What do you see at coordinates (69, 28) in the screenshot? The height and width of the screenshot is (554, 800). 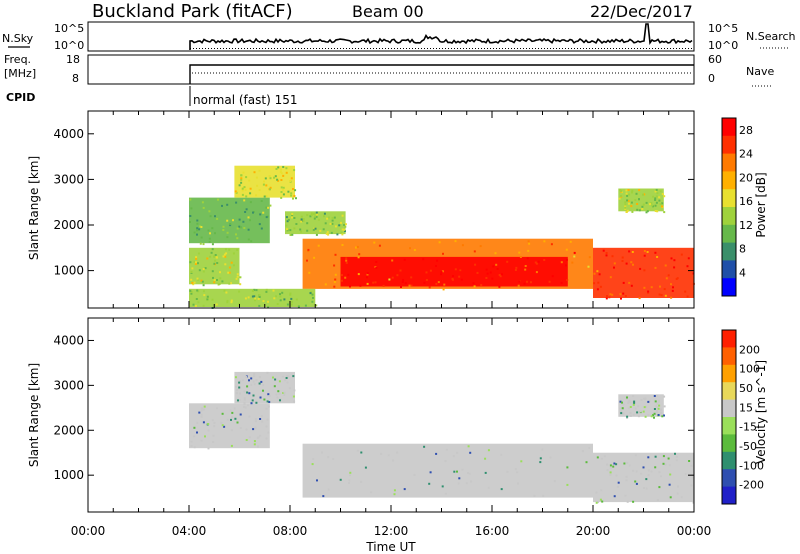 I see `nsky-left-tick-high: 10^5` at bounding box center [69, 28].